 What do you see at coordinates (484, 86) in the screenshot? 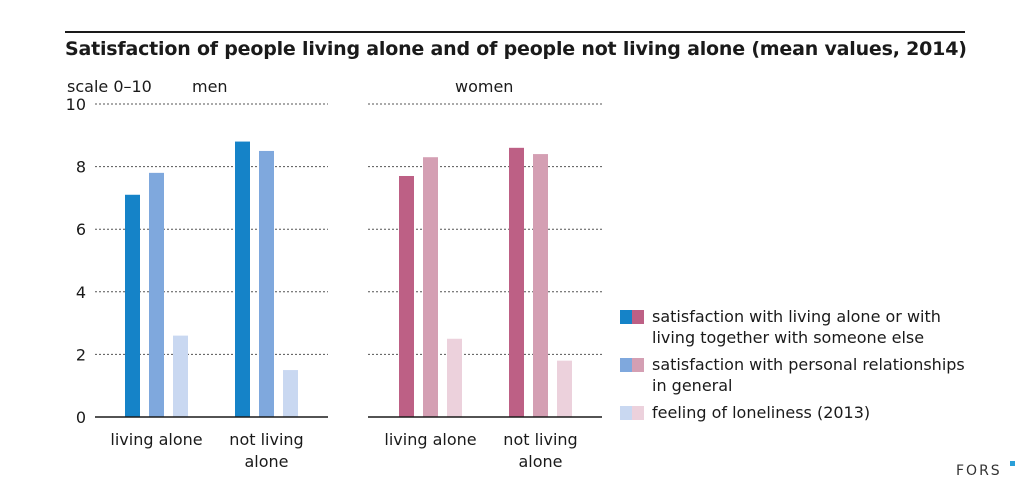
I see `panel-label-women: women` at bounding box center [484, 86].